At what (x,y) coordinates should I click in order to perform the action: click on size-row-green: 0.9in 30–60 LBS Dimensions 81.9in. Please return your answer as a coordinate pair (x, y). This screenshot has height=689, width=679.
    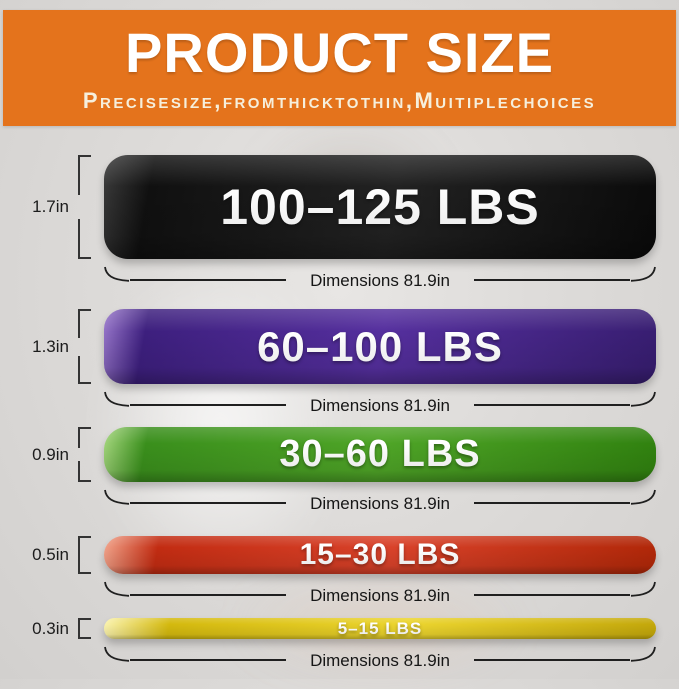
    Looking at the image, I should click on (328, 470).